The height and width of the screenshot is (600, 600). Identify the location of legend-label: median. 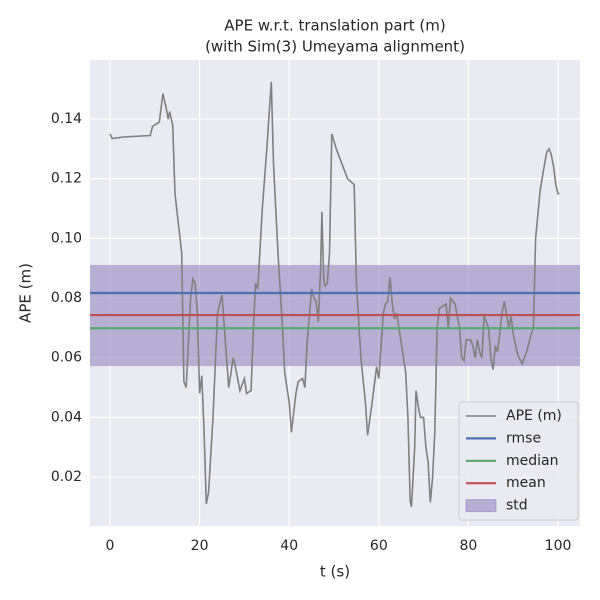
(532, 461).